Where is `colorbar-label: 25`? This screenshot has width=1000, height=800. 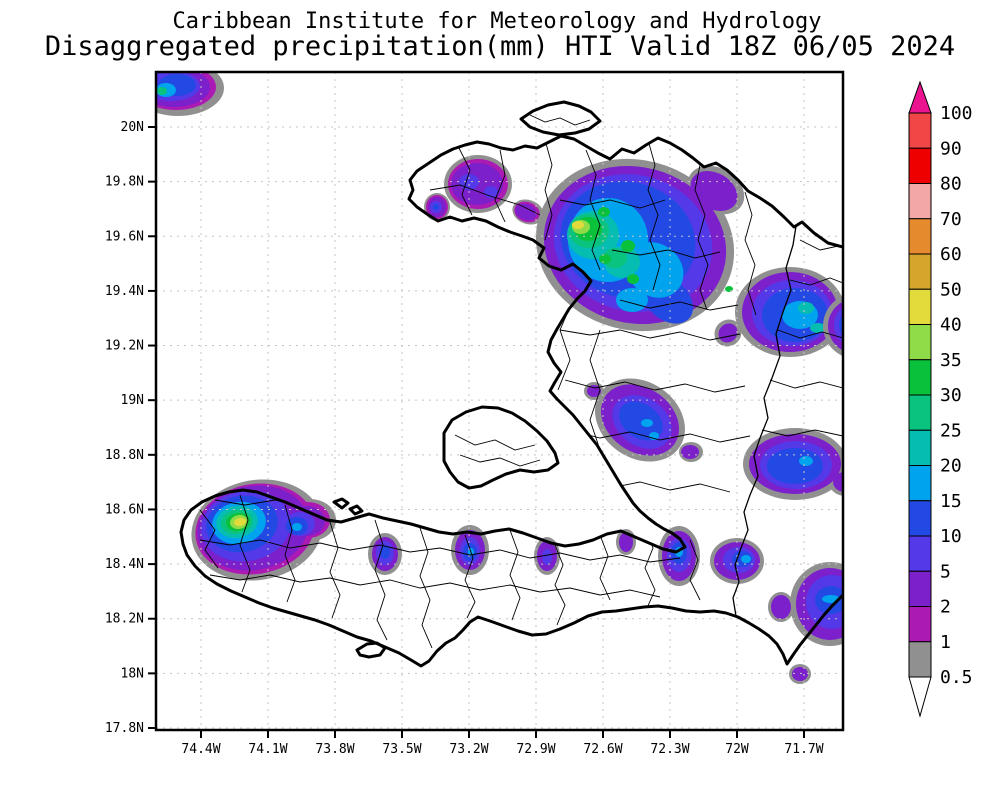
colorbar-label: 25 is located at coordinates (951, 430).